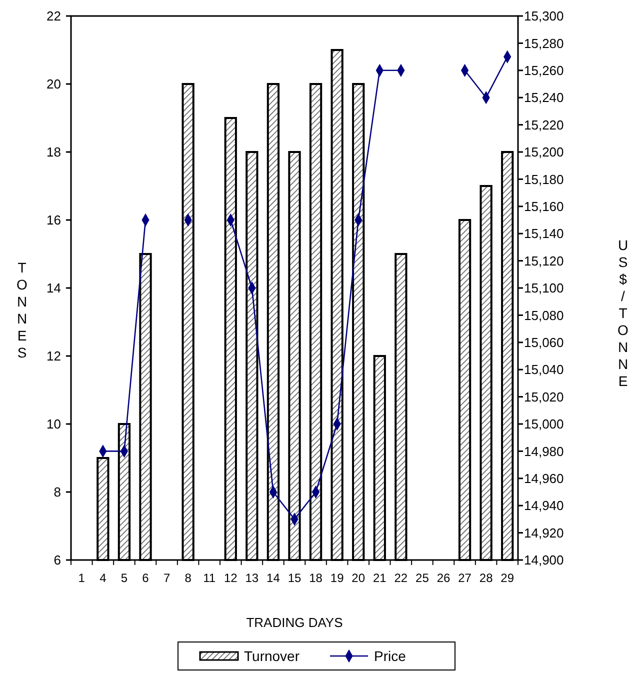 The image size is (641, 673). I want to click on x-tick-label: 8, so click(188, 578).